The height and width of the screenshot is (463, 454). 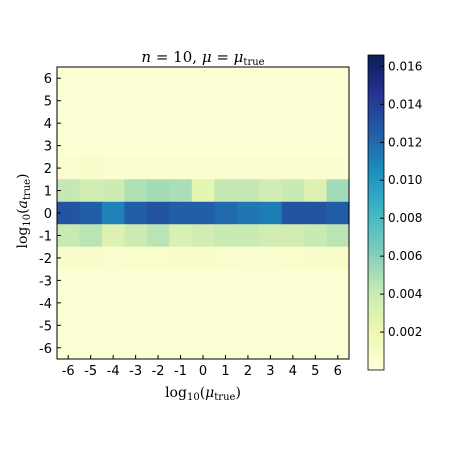 What do you see at coordinates (45, 326) in the screenshot?
I see `y-tick-label: -5` at bounding box center [45, 326].